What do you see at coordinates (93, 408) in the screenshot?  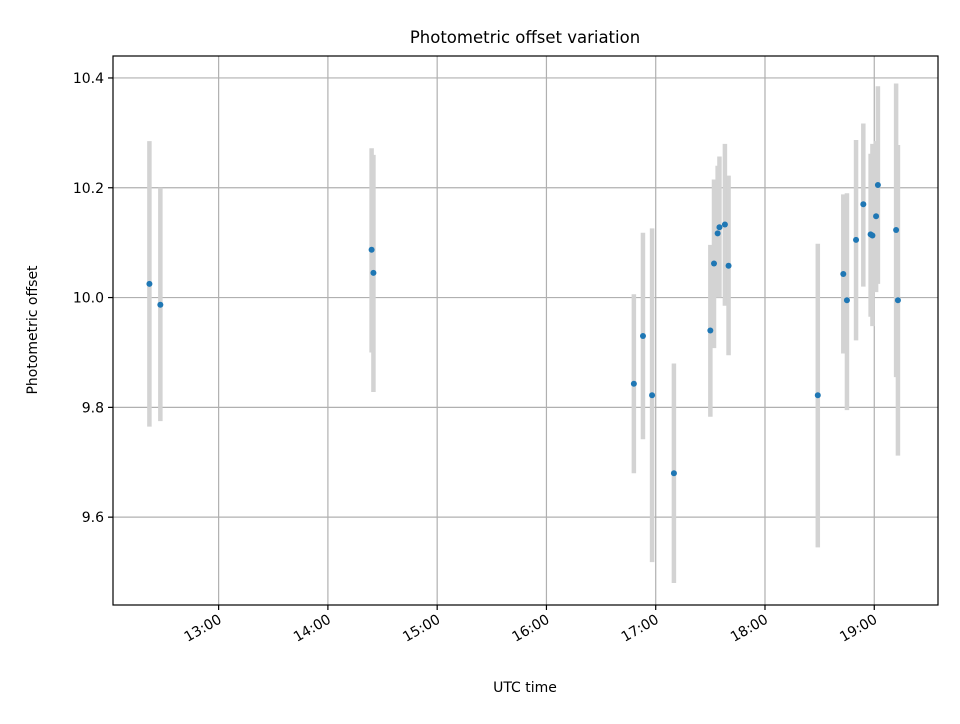 I see `y-tick-label: 9.8` at bounding box center [93, 408].